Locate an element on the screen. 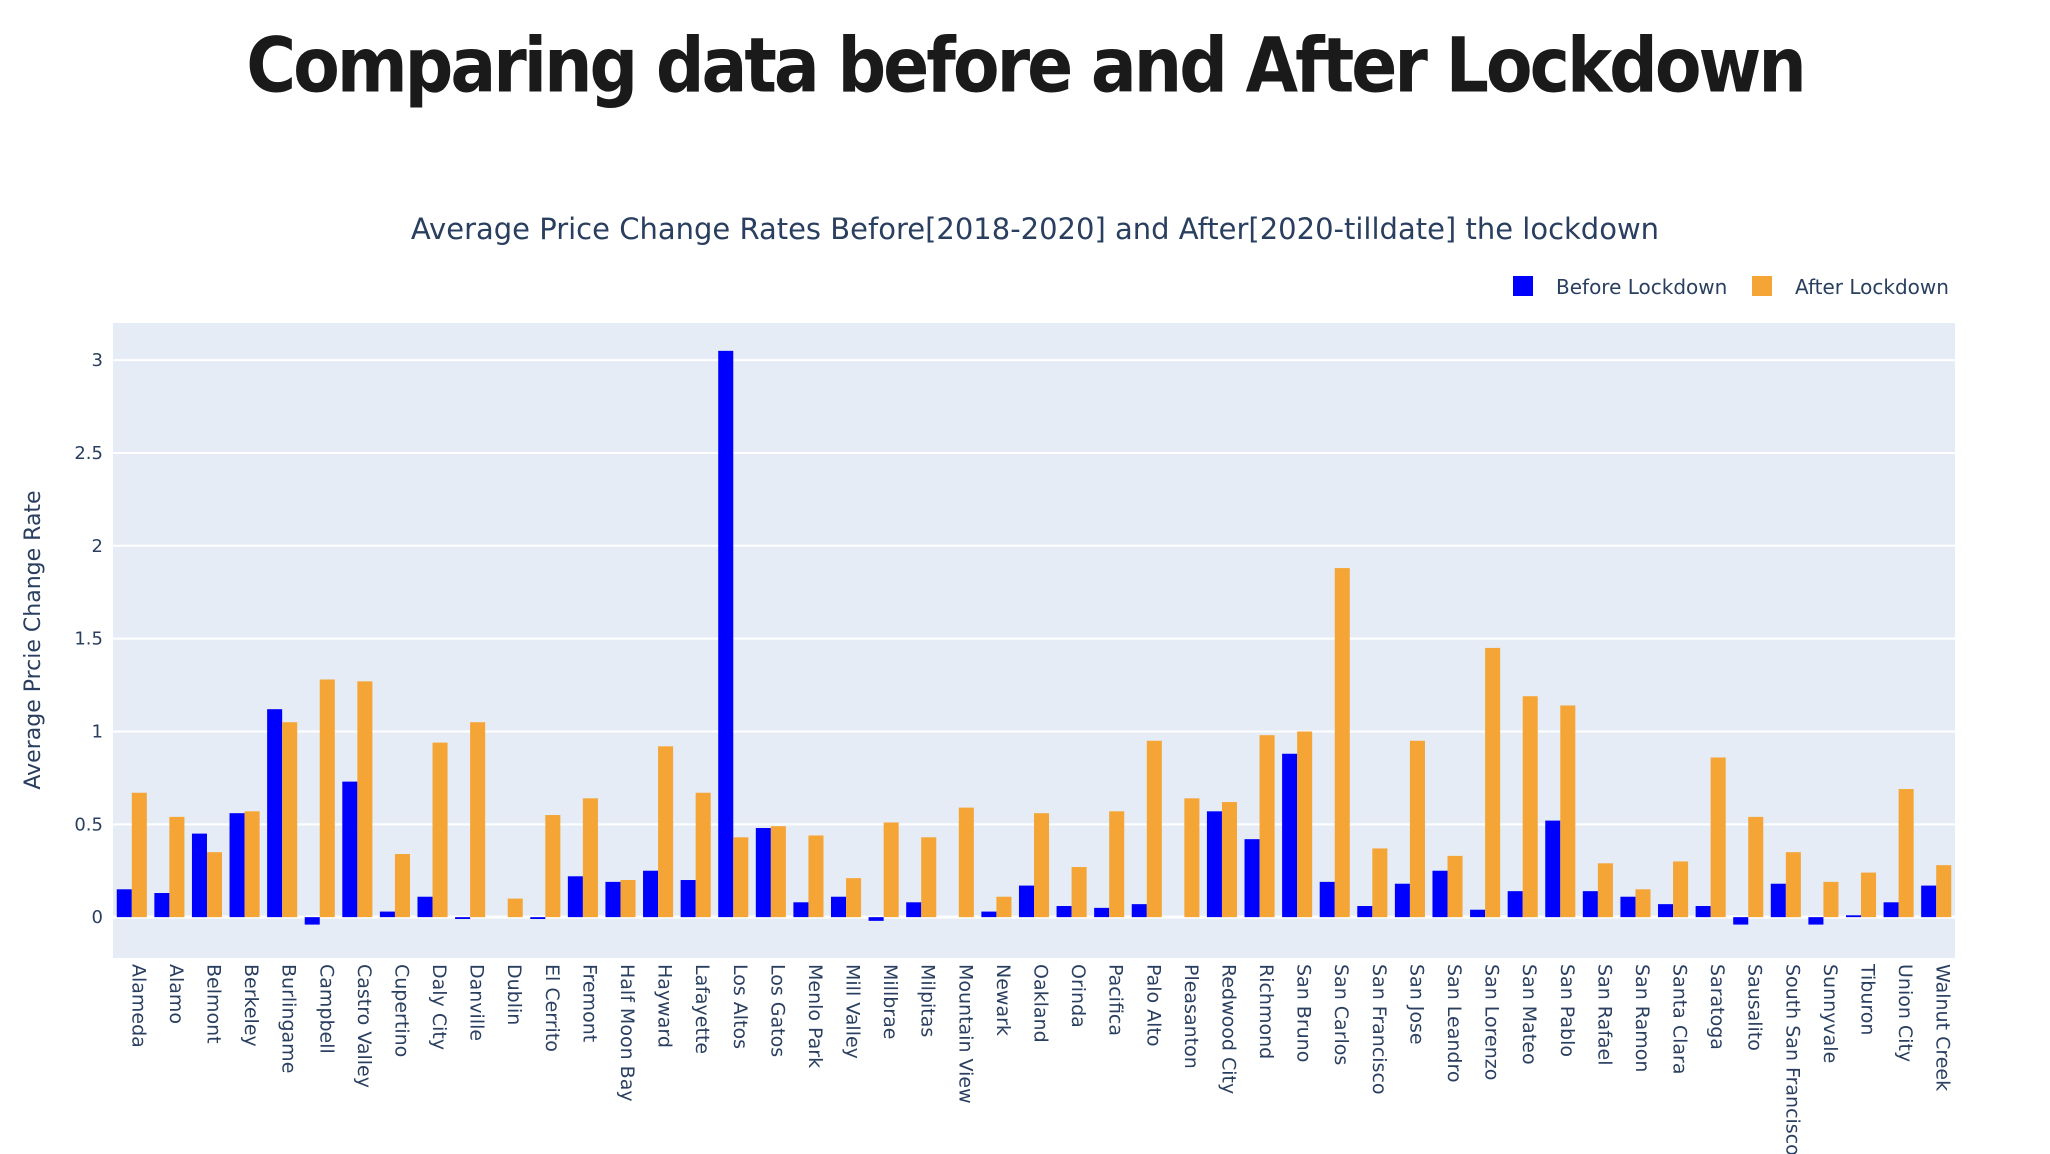 This screenshot has height=1154, width=2050. x-tick-label: Danville is located at coordinates (477, 1002).